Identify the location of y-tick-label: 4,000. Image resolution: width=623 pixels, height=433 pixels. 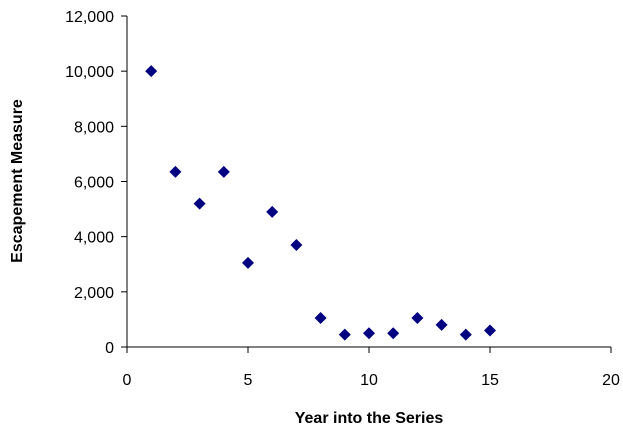
(94, 238).